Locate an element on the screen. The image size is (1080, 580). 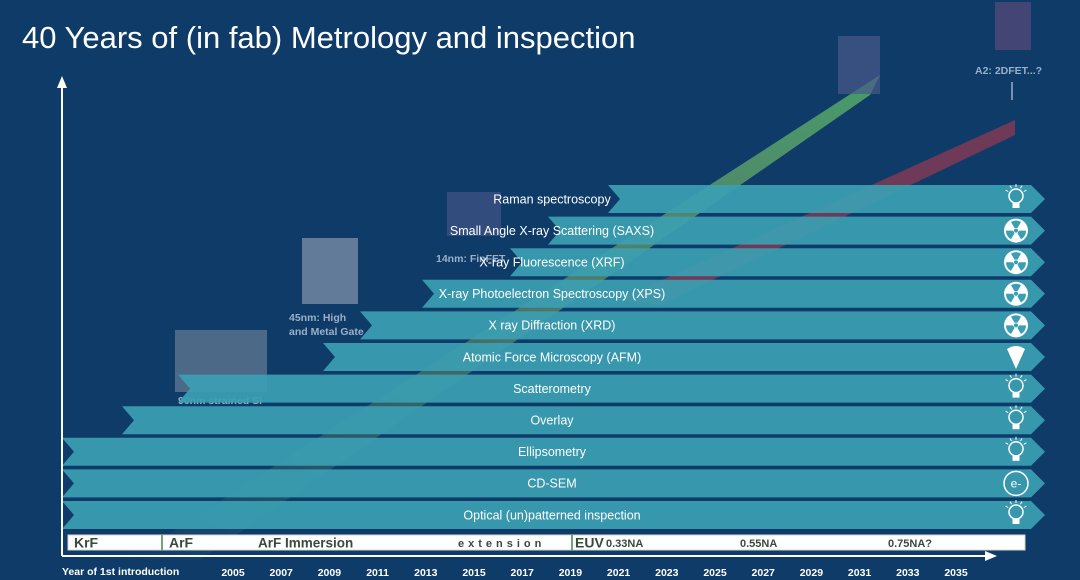
band-label: Optical (un)patterned inspection is located at coordinates (551, 515).